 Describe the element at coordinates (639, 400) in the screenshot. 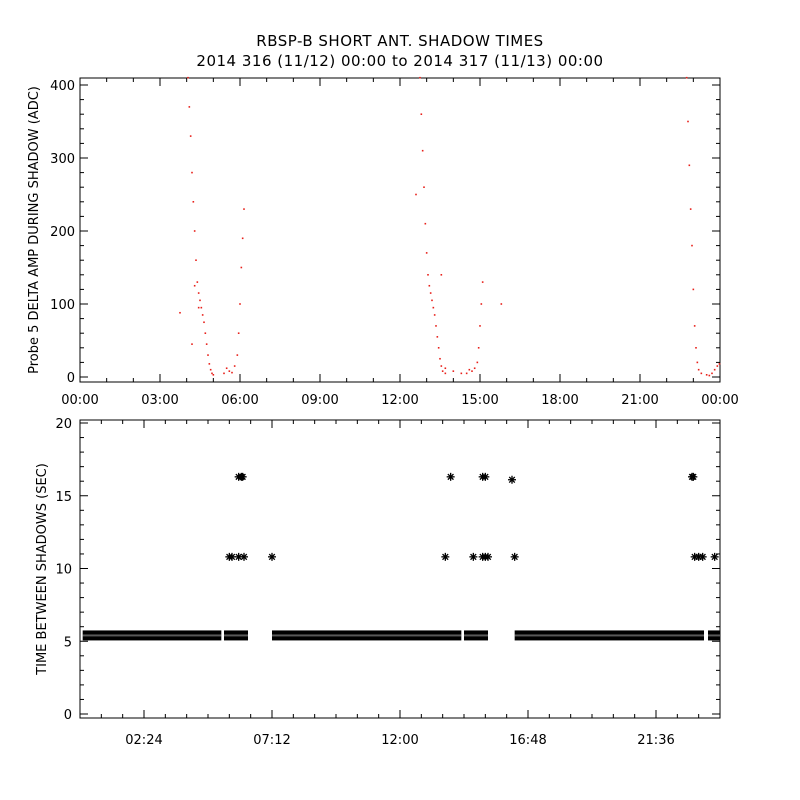

I see `x-tick-label: 21:00` at that location.